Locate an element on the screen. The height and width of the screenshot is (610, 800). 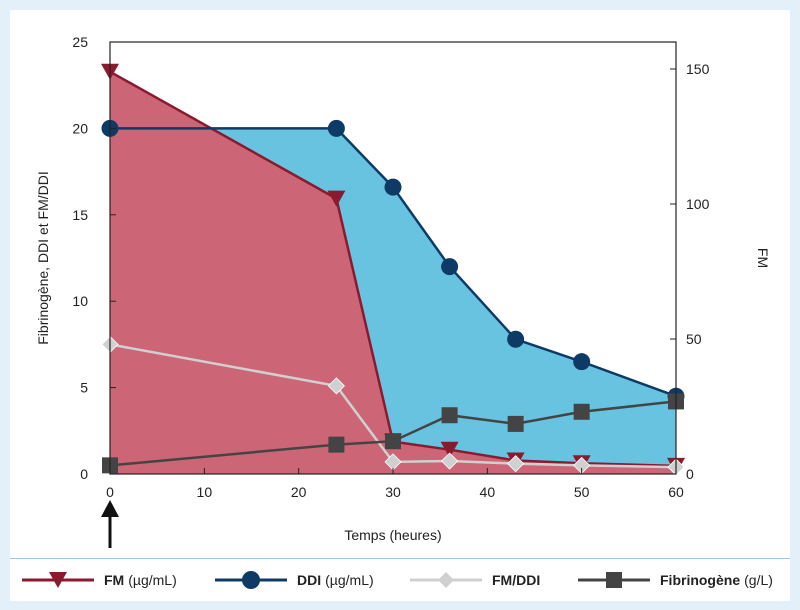
x-tick-label: 40 is located at coordinates (488, 492).